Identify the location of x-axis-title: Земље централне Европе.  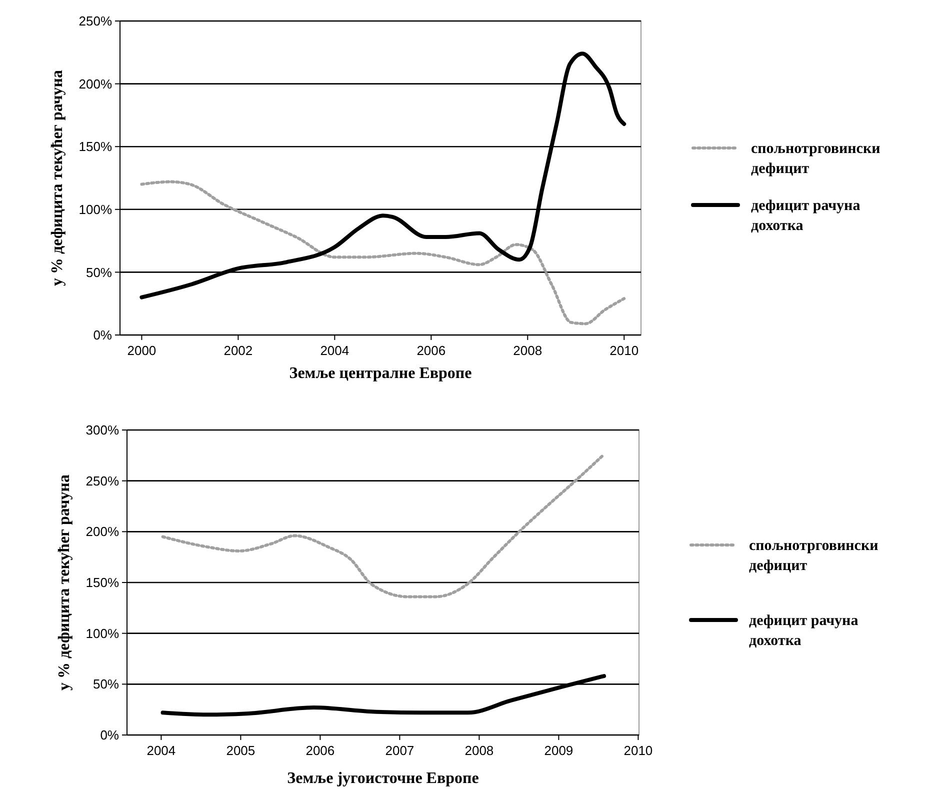
(380, 373).